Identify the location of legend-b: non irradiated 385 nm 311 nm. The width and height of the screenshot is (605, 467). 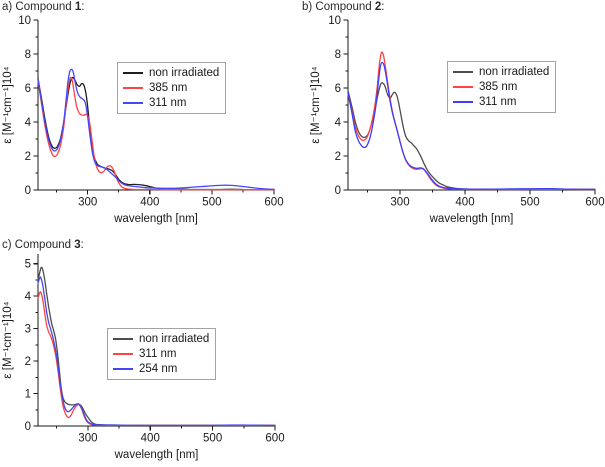
(502, 87).